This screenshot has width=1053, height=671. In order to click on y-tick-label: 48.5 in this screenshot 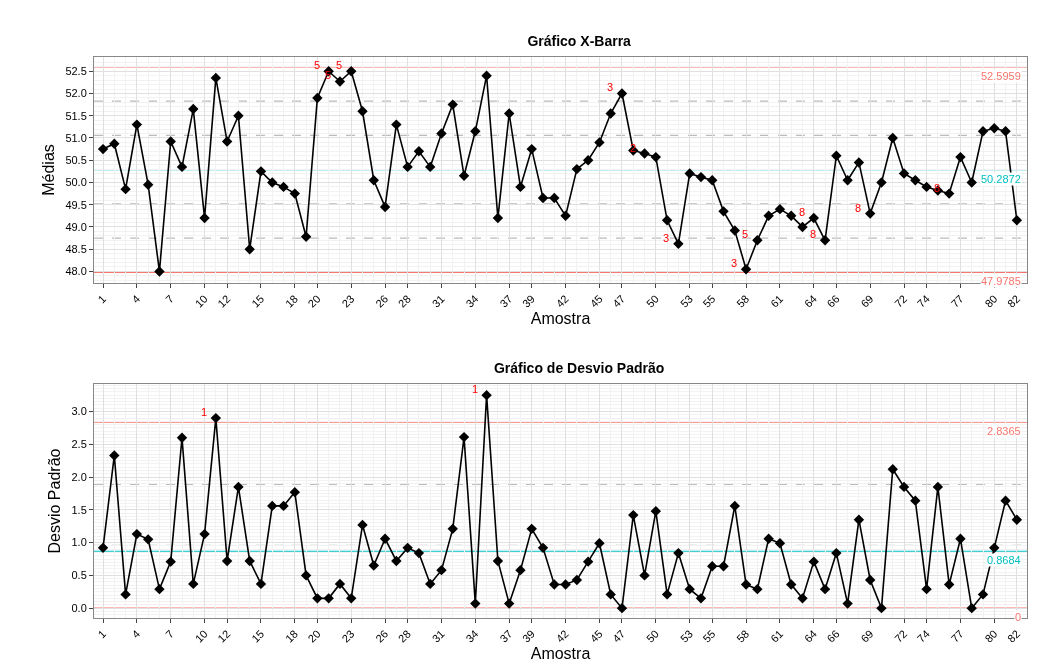, I will do `click(76, 249)`.